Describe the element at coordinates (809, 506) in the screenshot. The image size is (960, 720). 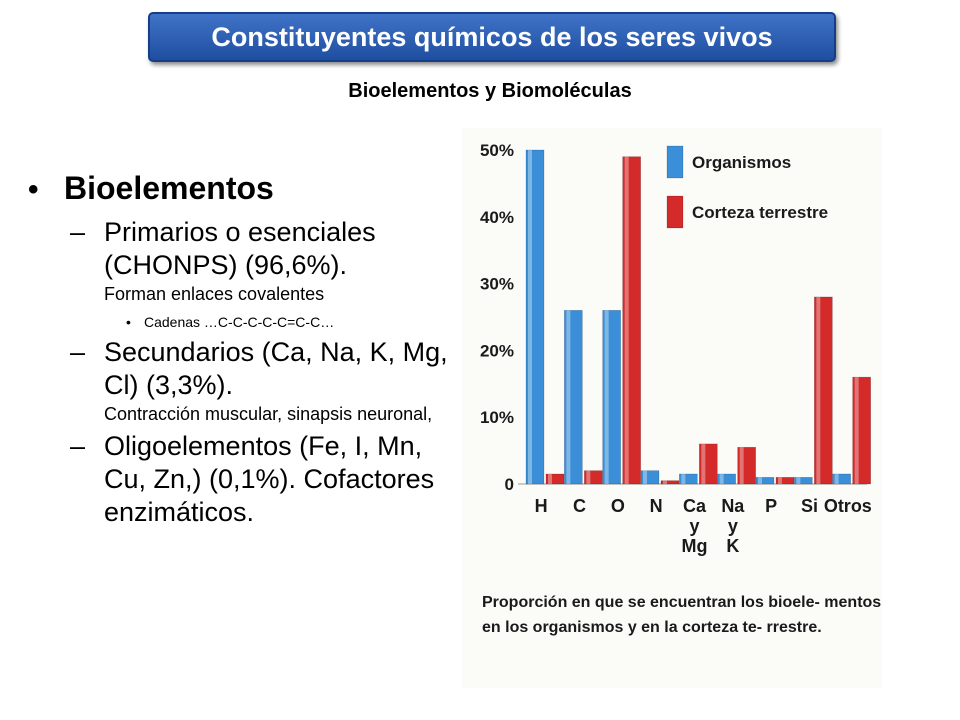
I see `x-tick-label: Si` at that location.